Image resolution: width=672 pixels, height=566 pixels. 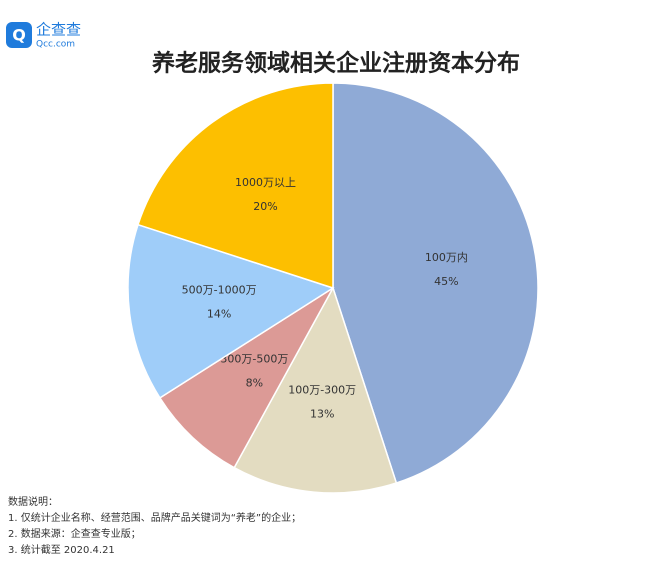 I want to click on slice-label: 100万内, so click(x=446, y=257).